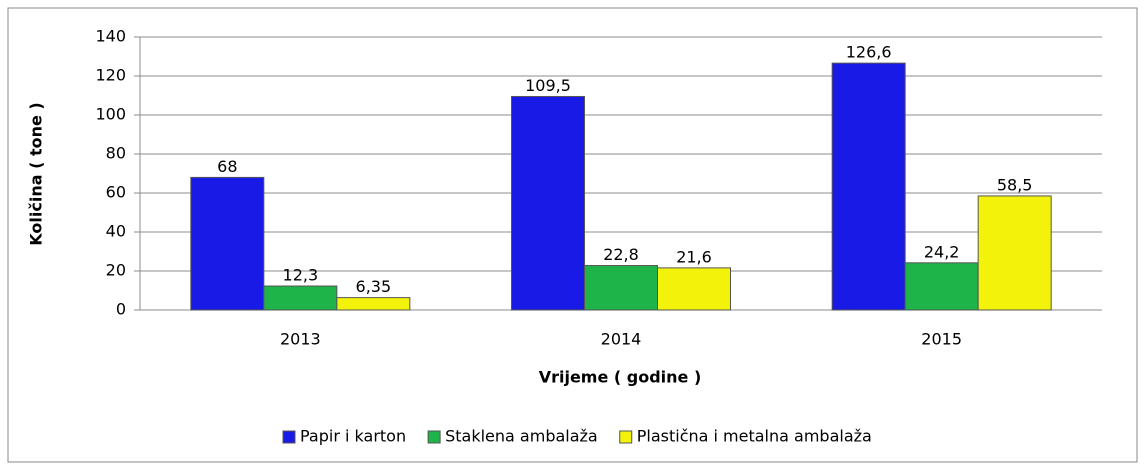 The image size is (1145, 469). I want to click on data-label: 126,6, so click(869, 52).